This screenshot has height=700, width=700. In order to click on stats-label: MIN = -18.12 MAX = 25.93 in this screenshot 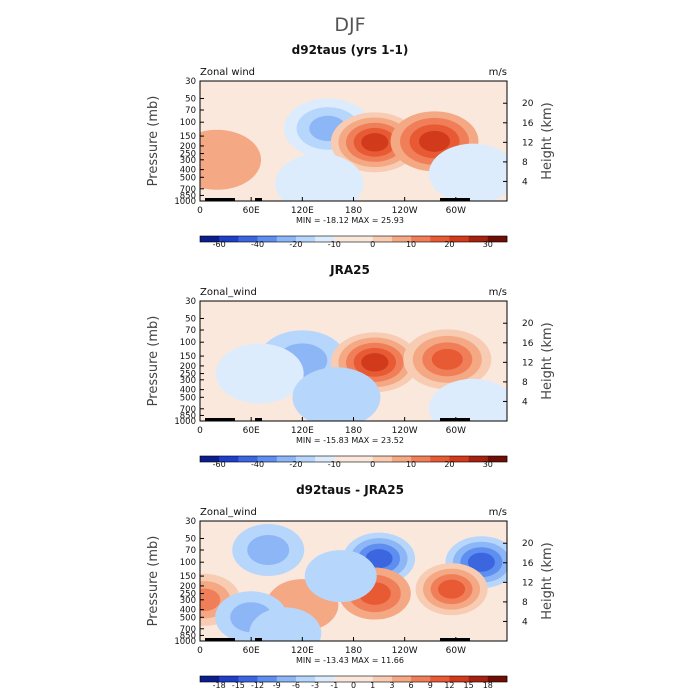, I will do `click(350, 220)`.